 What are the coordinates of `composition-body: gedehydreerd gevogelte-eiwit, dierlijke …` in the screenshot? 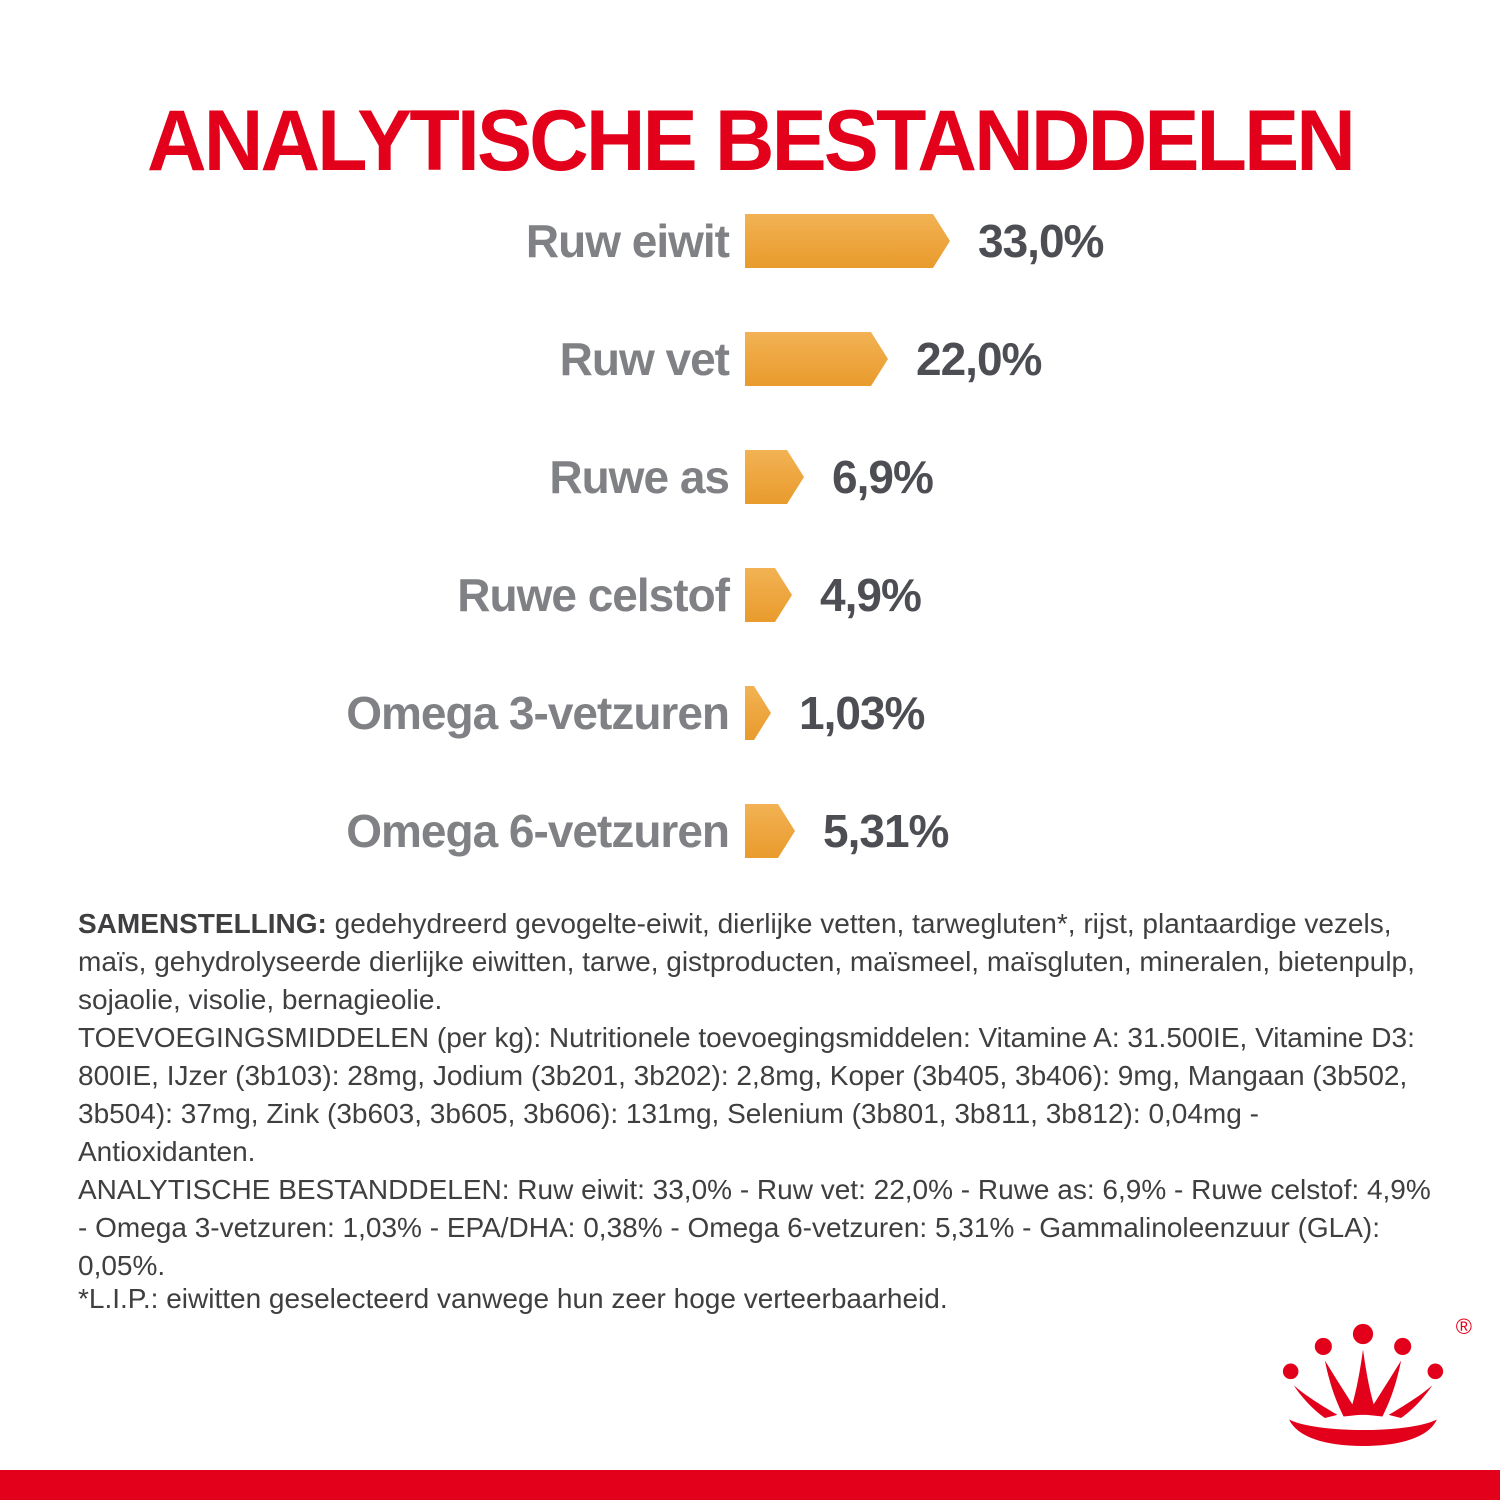 It's located at (746, 961).